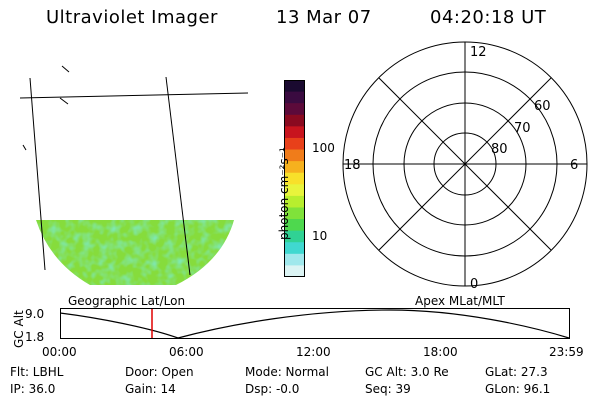 The height and width of the screenshot is (400, 600). What do you see at coordinates (35, 314) in the screenshot?
I see `alt-tick-9: 9.0` at bounding box center [35, 314].